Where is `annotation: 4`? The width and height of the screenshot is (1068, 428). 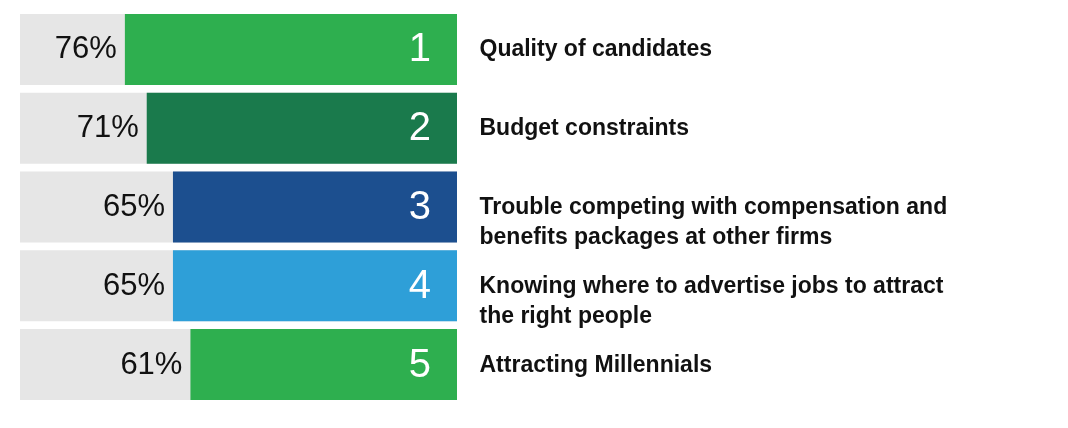
annotation: 4 is located at coordinates (419, 283).